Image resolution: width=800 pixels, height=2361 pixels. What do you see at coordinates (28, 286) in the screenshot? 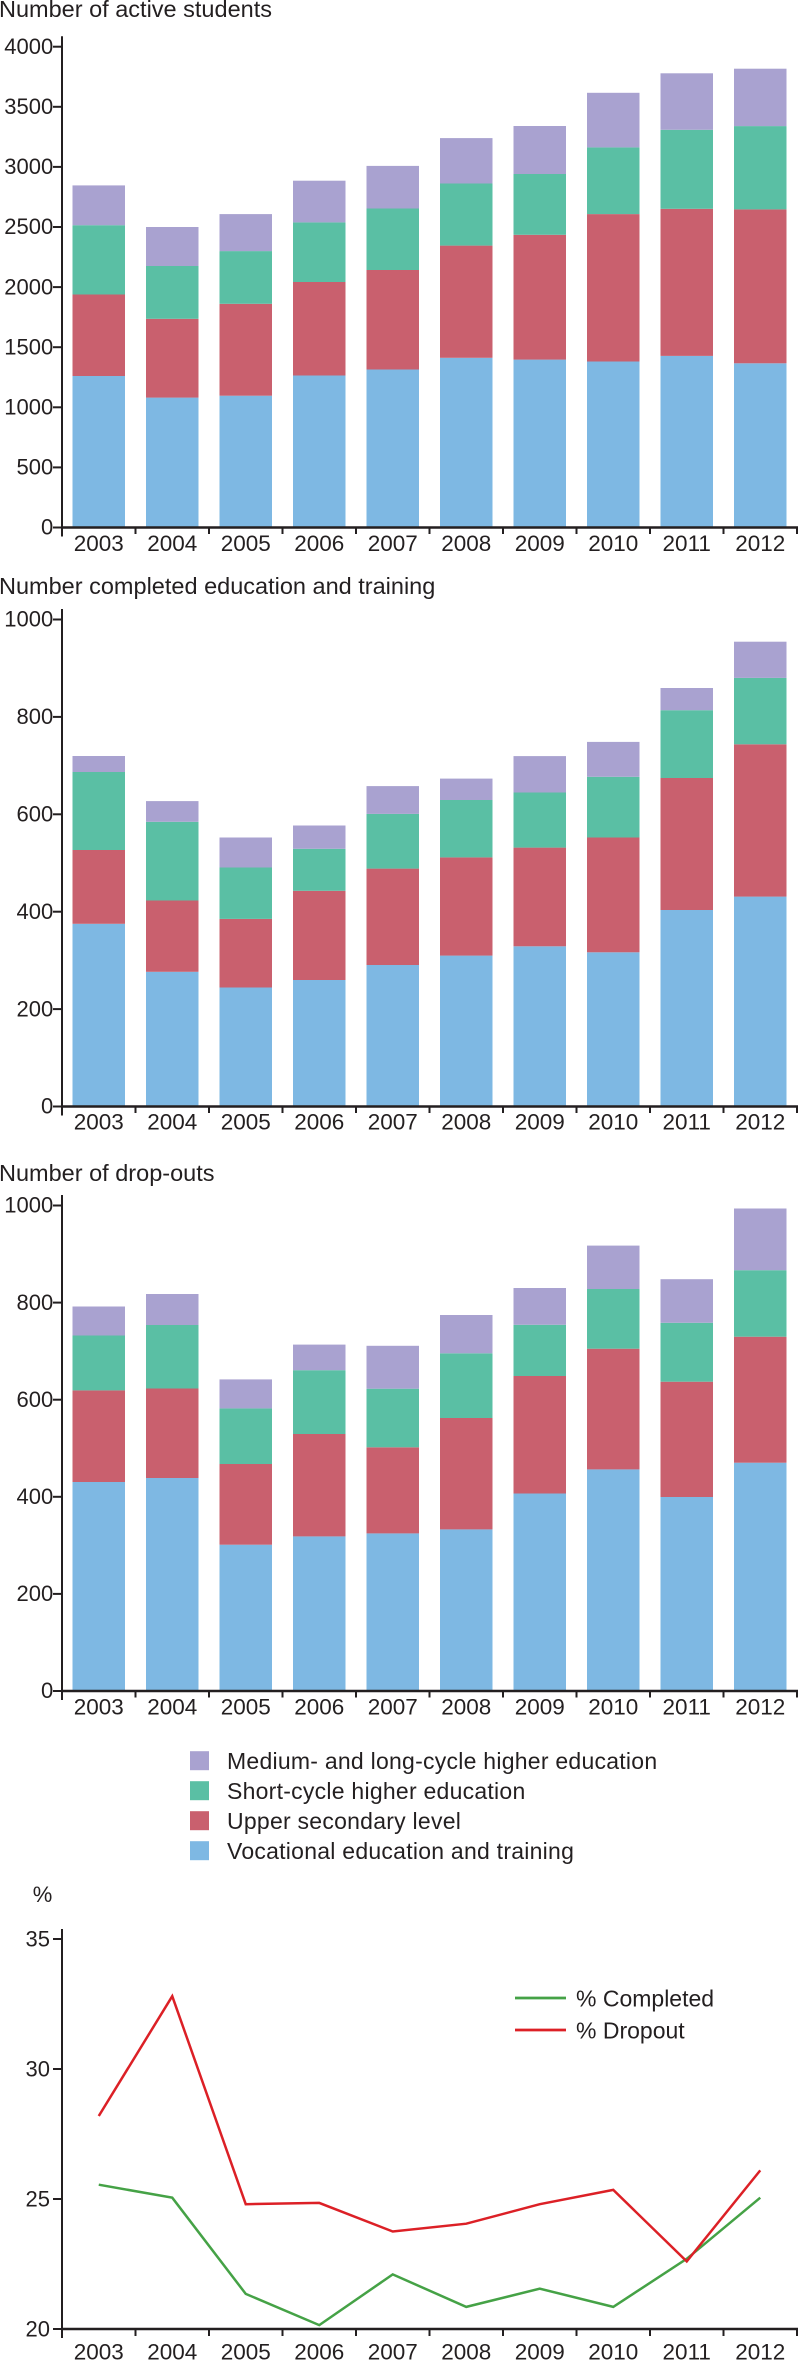
I see `svg-text: 2000` at bounding box center [28, 286].